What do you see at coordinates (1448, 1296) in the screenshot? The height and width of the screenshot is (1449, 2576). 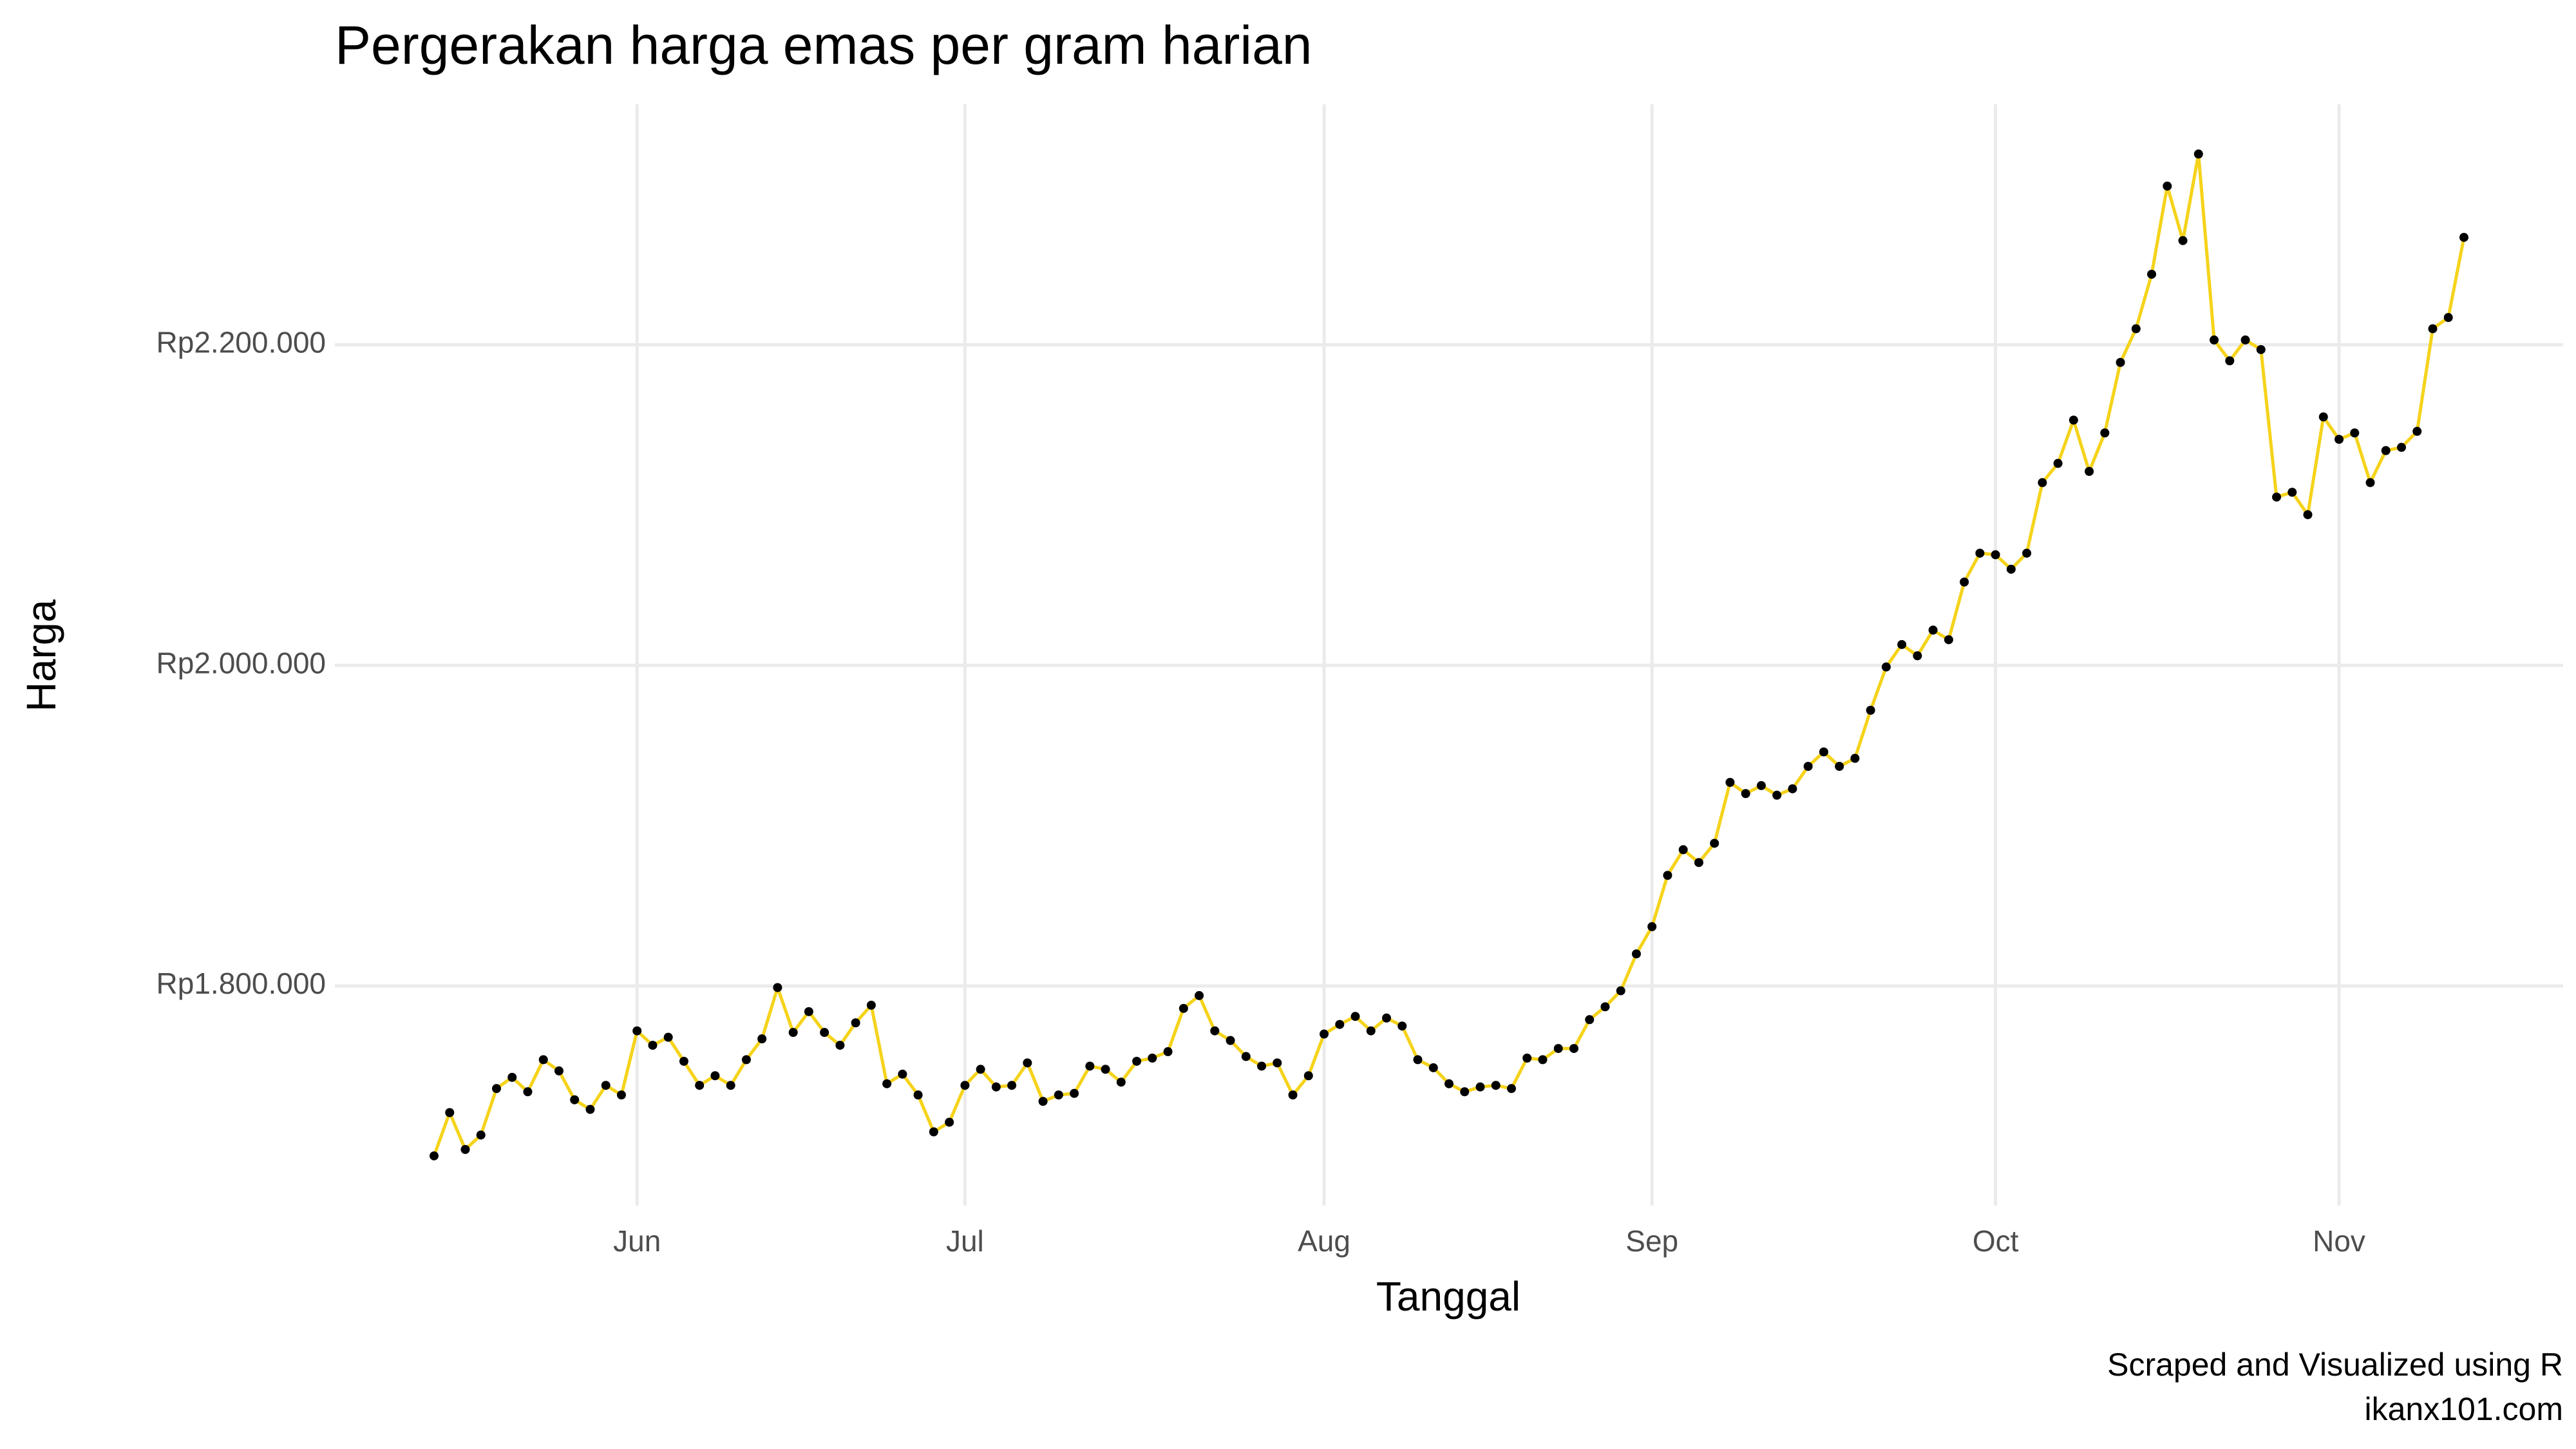 I see `x-axis-title: Tanggal` at bounding box center [1448, 1296].